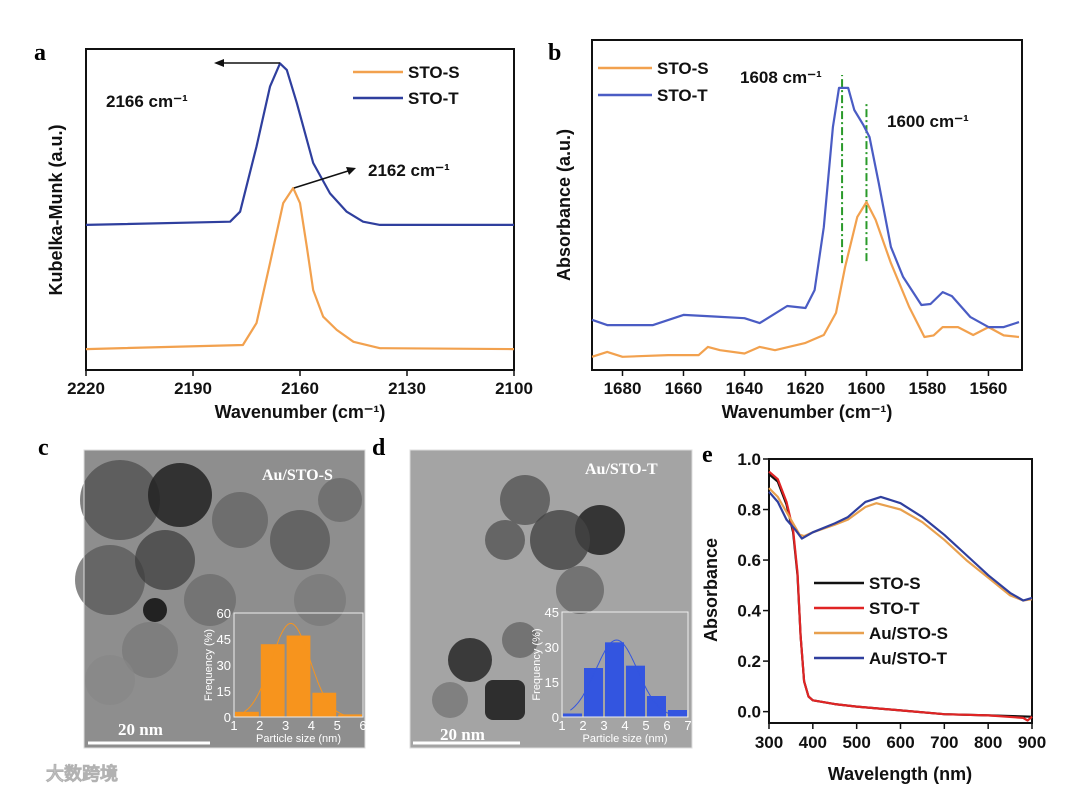 The height and width of the screenshot is (793, 1080). I want to click on annotation-label: 2166 cm⁻¹, so click(147, 101).